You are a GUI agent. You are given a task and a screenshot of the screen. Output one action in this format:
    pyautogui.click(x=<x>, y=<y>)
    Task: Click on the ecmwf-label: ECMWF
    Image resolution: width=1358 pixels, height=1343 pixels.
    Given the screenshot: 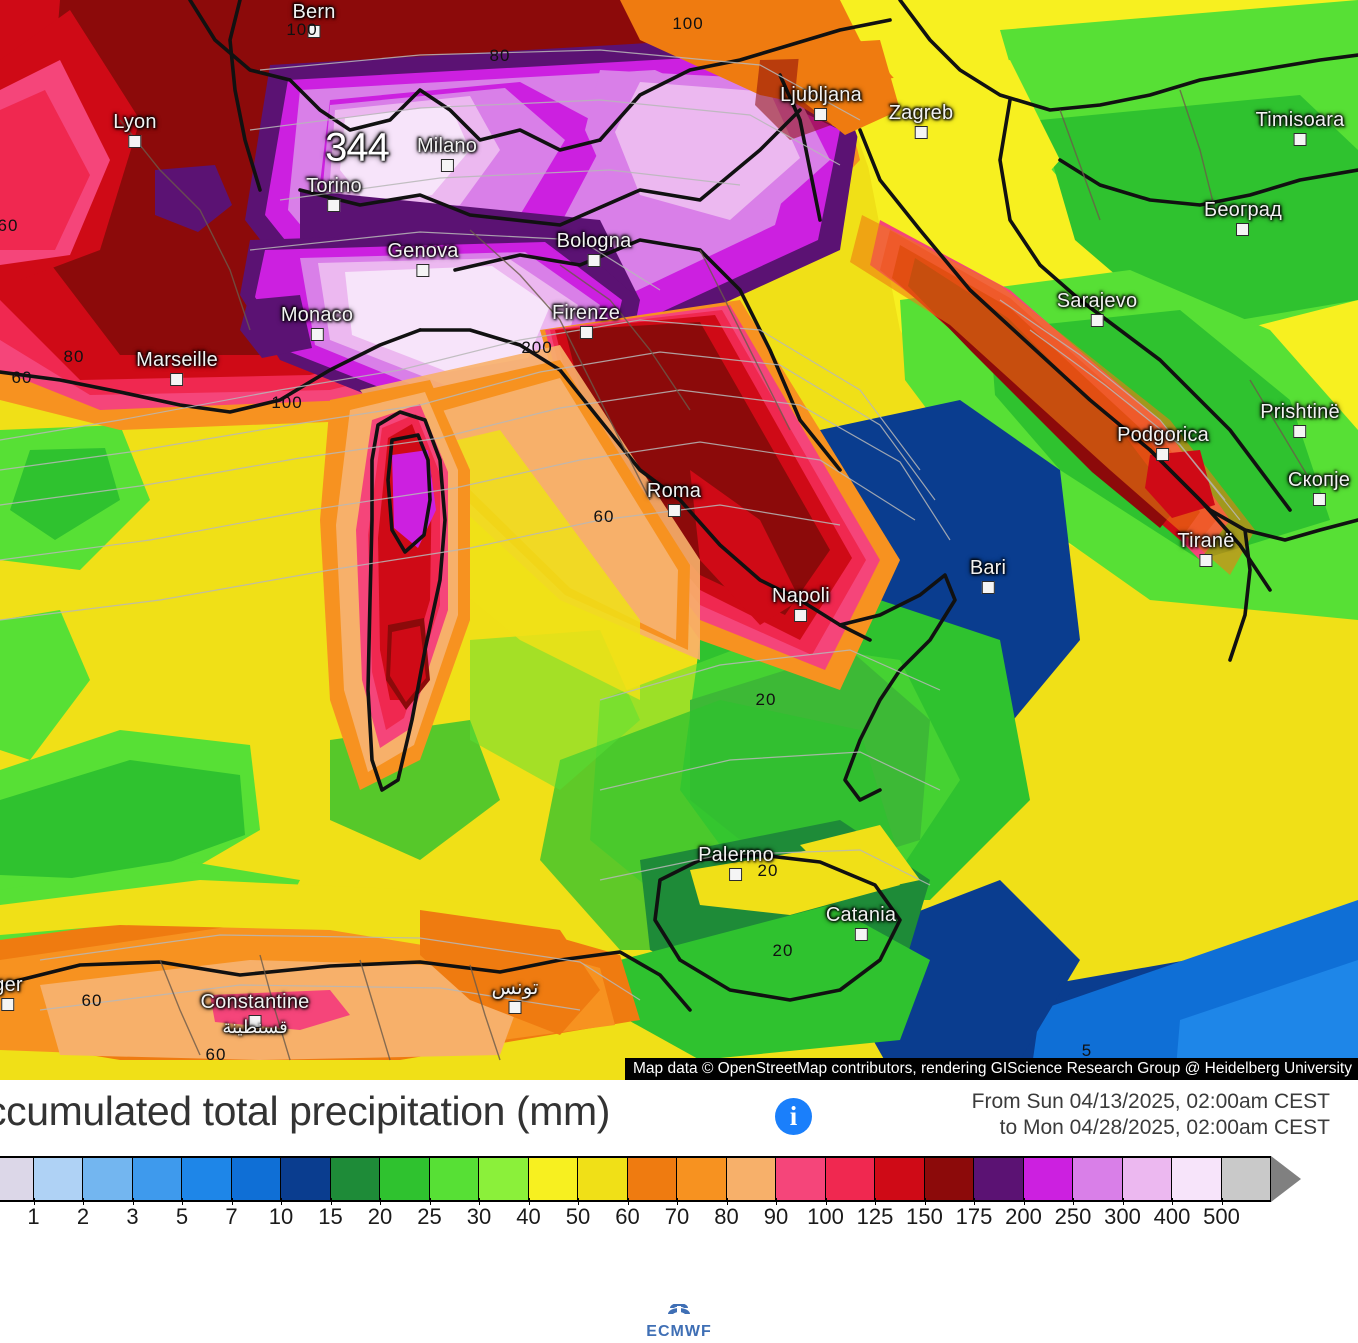 What is the action you would take?
    pyautogui.click(x=679, y=1331)
    